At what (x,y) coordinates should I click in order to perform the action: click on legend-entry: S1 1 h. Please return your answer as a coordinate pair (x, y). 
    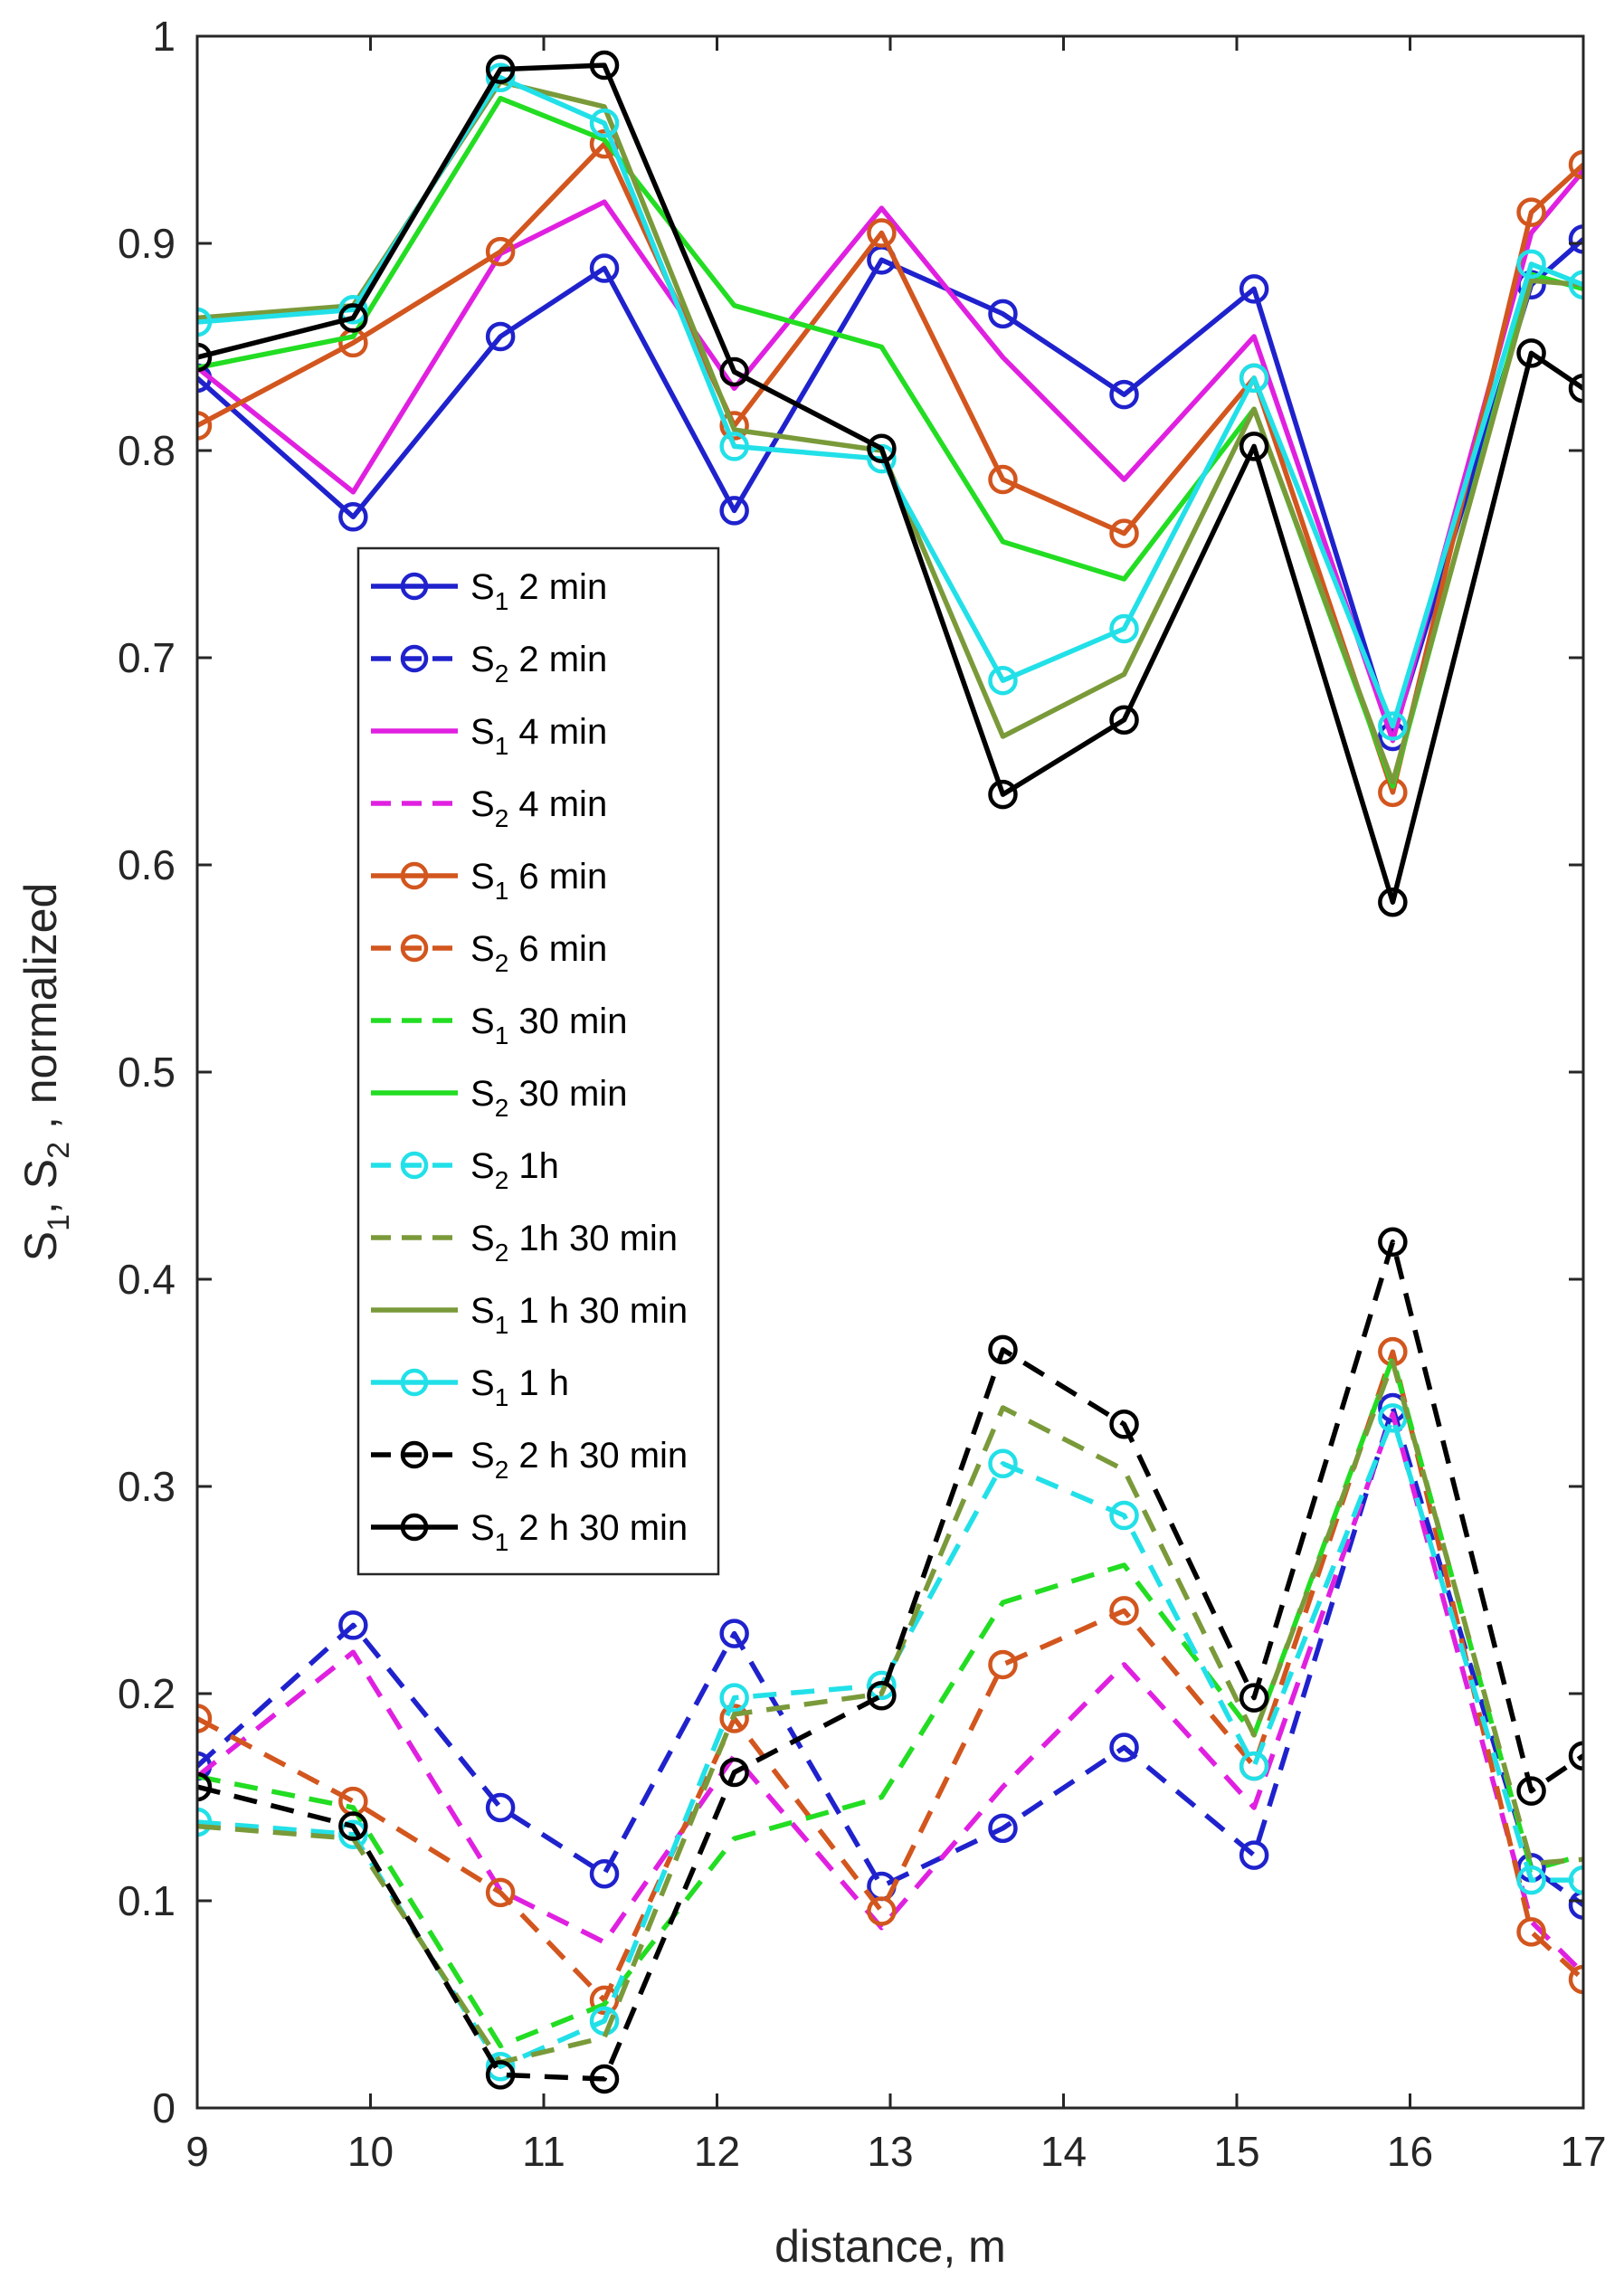
    Looking at the image, I should click on (470, 1387).